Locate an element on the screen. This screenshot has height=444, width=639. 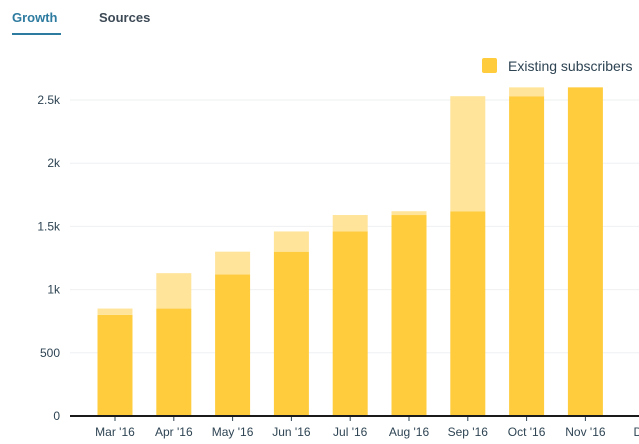
x-tick-label: Mar '16 is located at coordinates (115, 432).